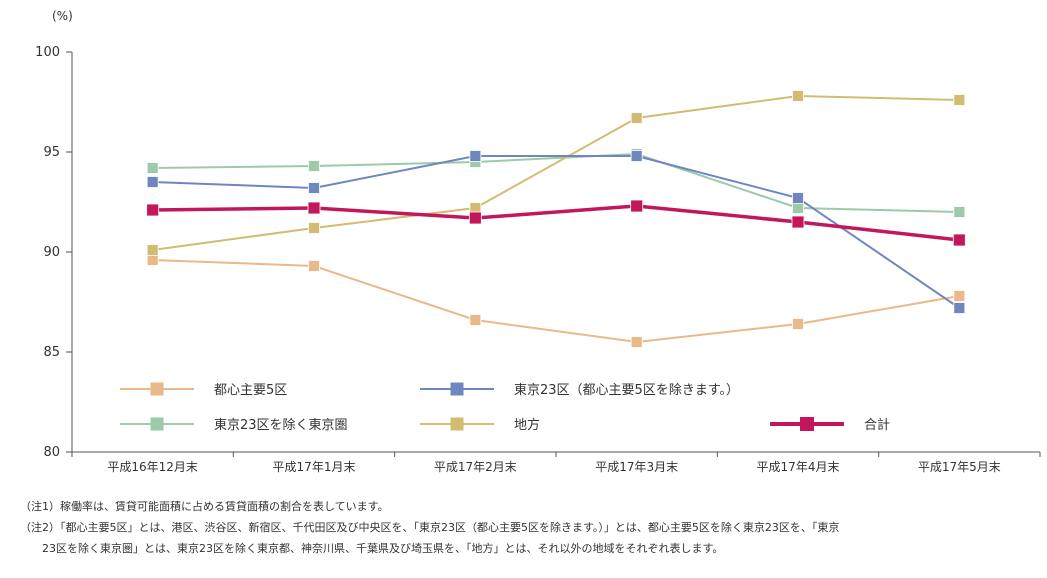 This screenshot has width=1047, height=578. What do you see at coordinates (62, 16) in the screenshot?
I see `y-unit-label: (%)` at bounding box center [62, 16].